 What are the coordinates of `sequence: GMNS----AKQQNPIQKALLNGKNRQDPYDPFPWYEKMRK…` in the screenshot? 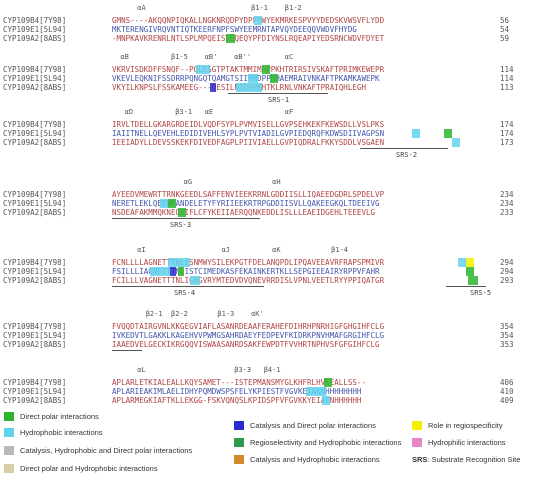 It's located at (248, 20).